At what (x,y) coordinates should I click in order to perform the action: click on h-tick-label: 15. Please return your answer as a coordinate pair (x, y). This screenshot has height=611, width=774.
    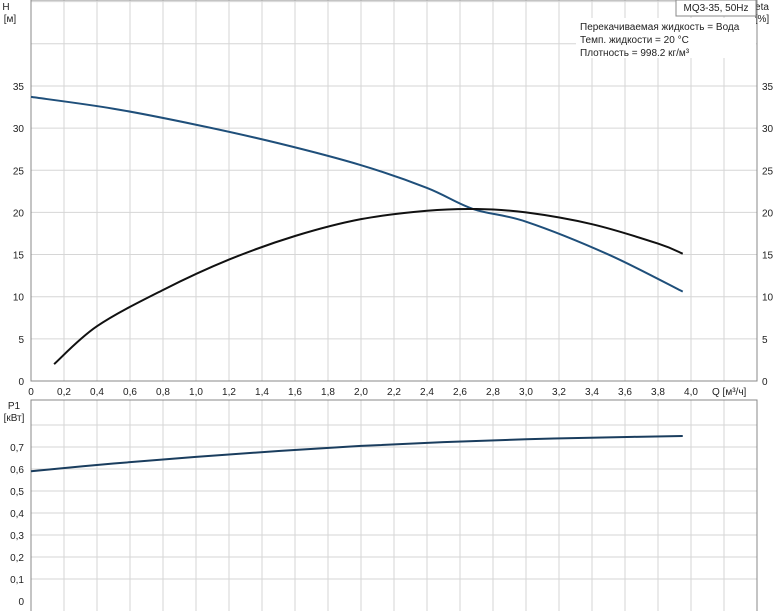
    Looking at the image, I should click on (19, 256).